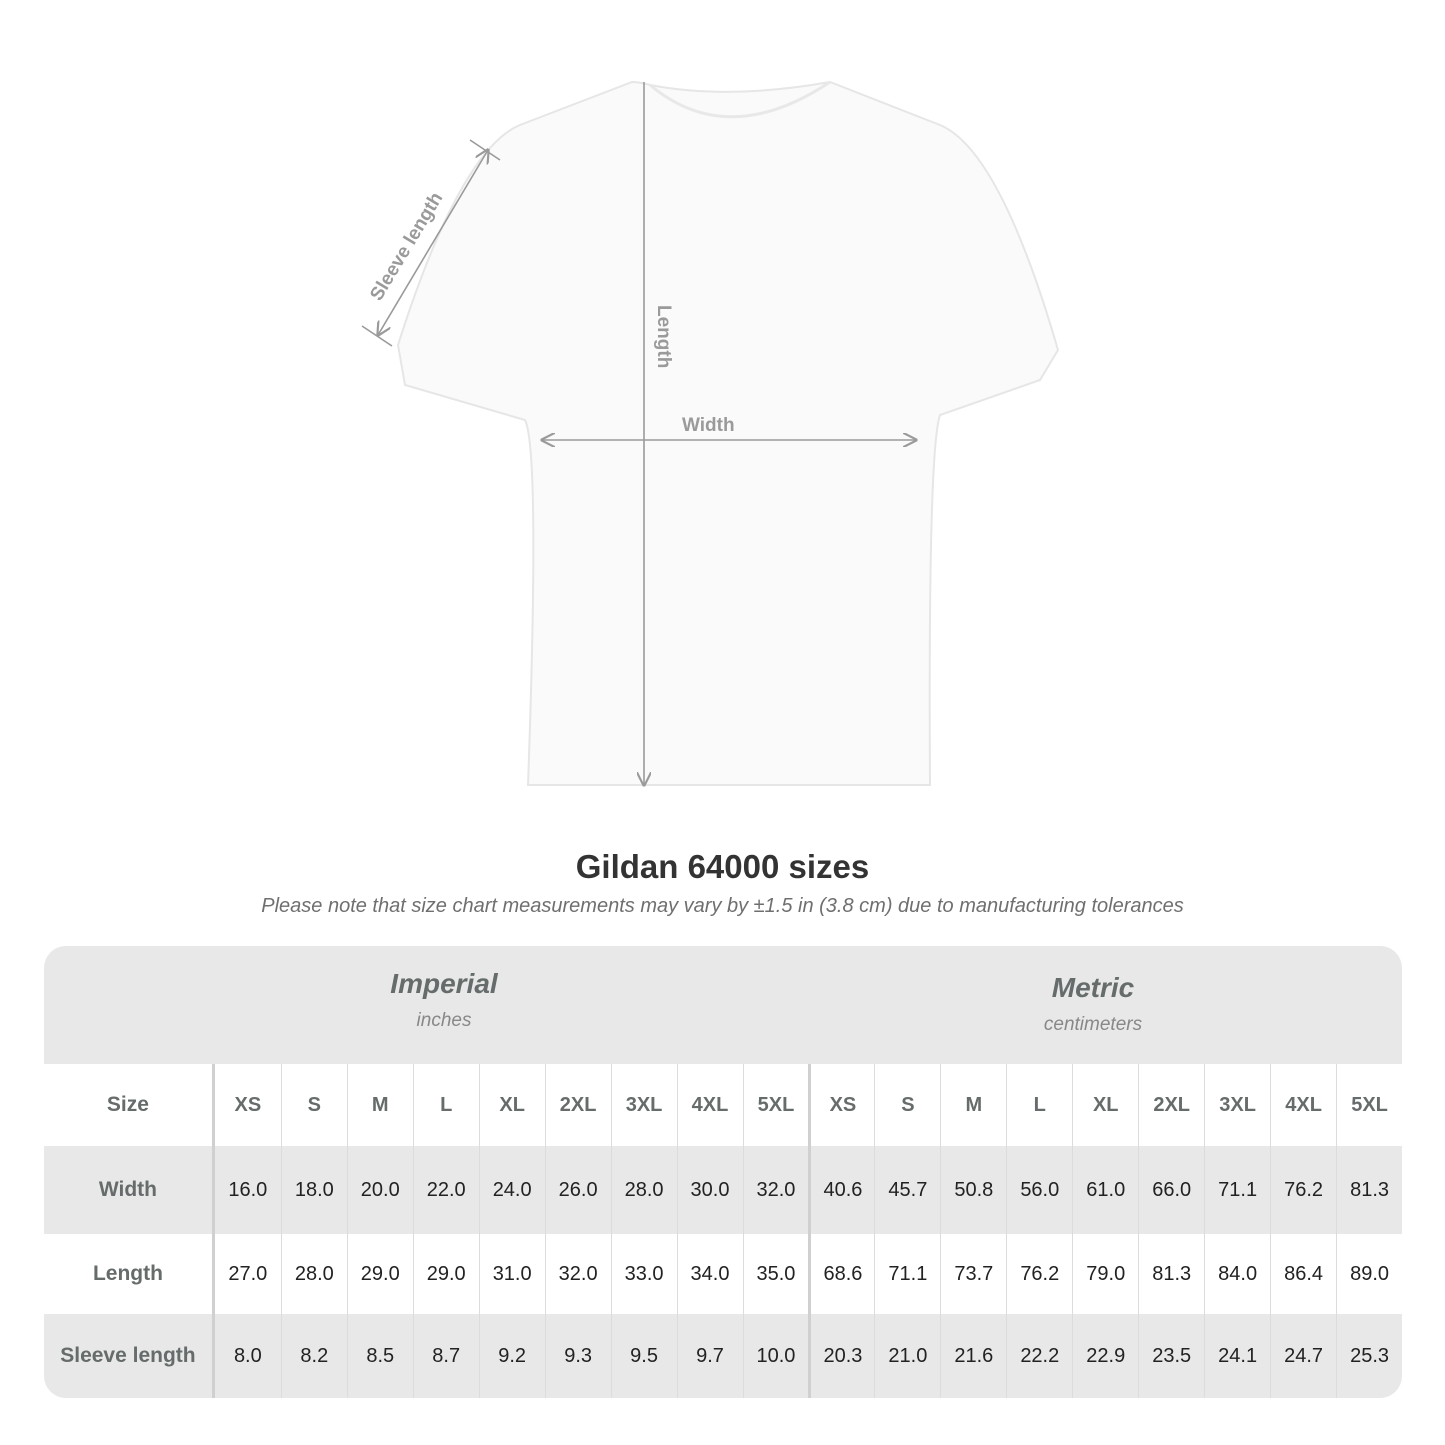  What do you see at coordinates (841, 1274) in the screenshot?
I see `value-cell: 68.6` at bounding box center [841, 1274].